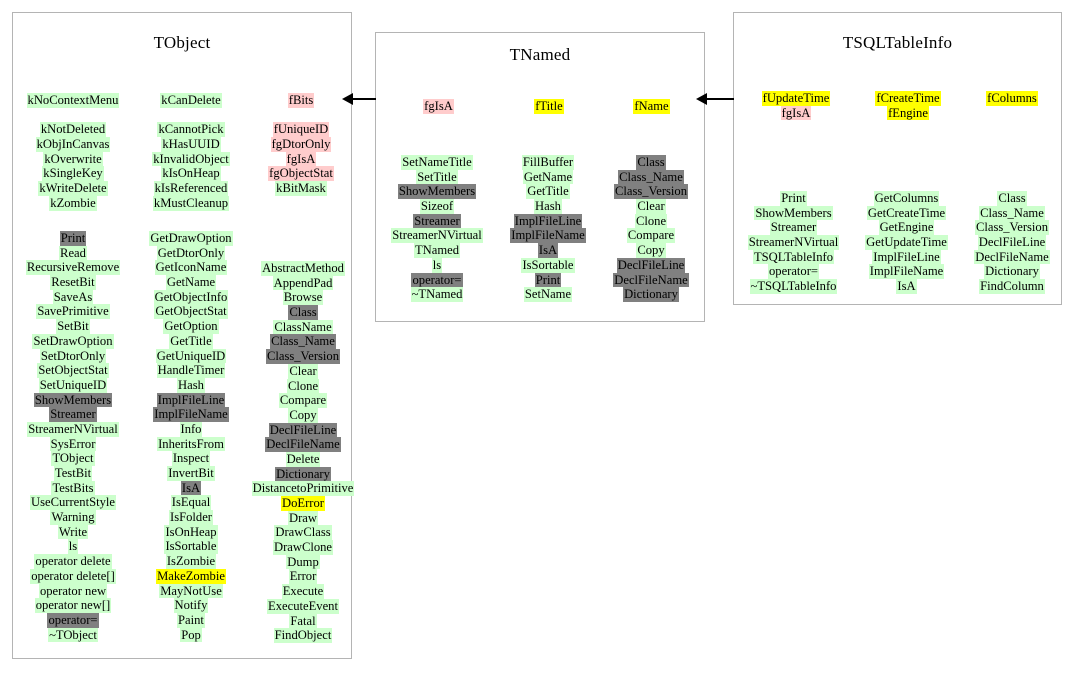 The height and width of the screenshot is (687, 1080). What do you see at coordinates (191, 635) in the screenshot?
I see `member-pop: Pop` at bounding box center [191, 635].